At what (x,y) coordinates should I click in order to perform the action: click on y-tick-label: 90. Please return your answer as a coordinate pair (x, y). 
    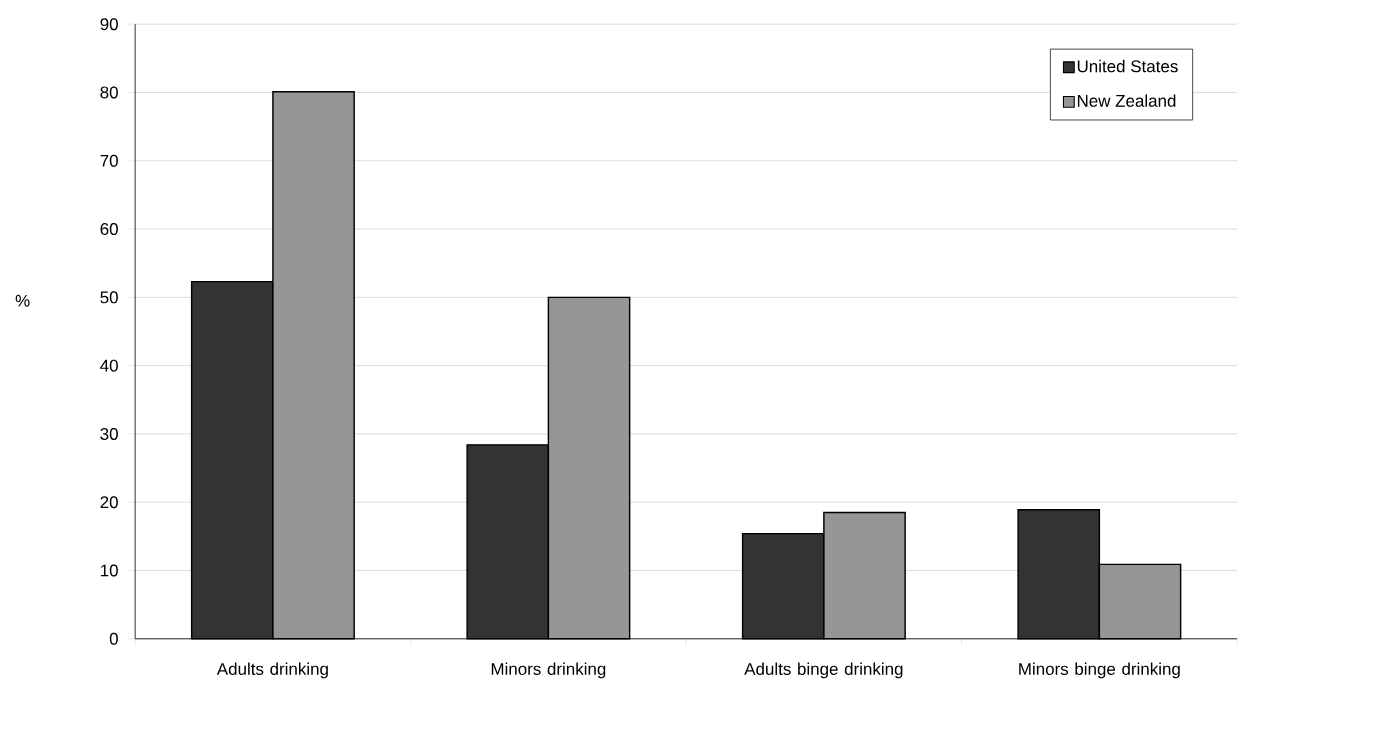
    Looking at the image, I should click on (109, 24).